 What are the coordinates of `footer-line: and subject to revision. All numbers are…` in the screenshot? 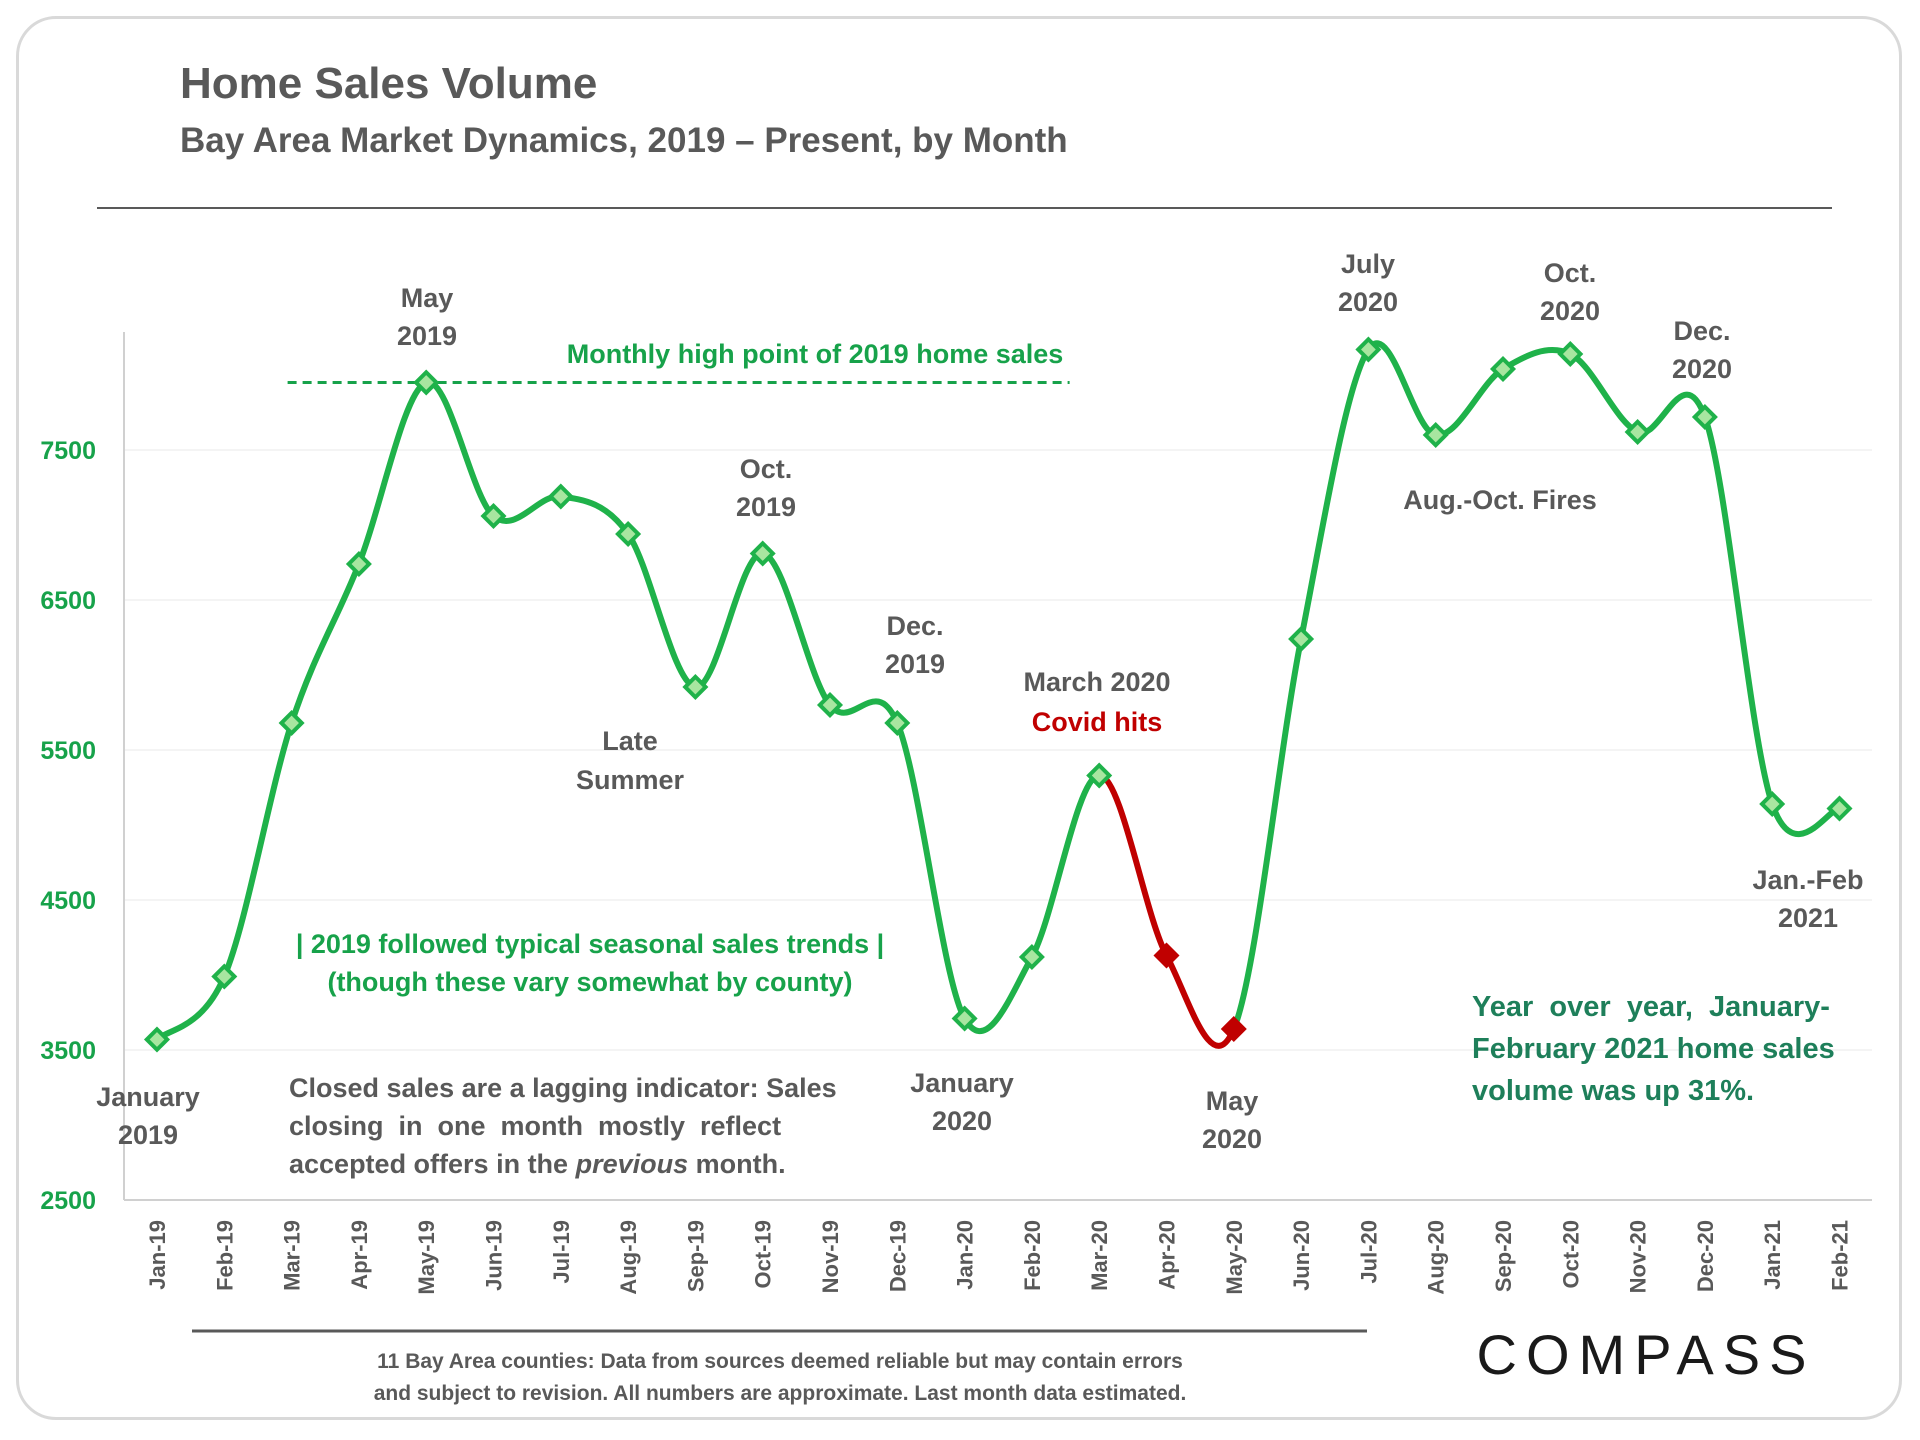 It's located at (780, 1393).